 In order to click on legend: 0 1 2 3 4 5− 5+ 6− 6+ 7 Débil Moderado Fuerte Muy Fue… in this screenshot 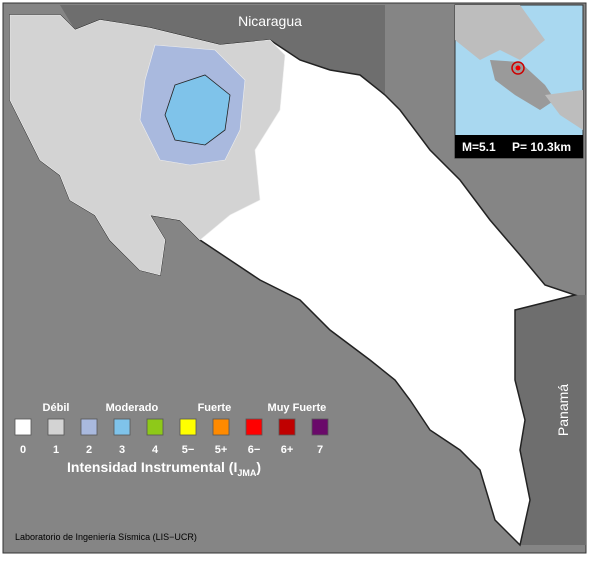, I will do `click(171, 429)`.